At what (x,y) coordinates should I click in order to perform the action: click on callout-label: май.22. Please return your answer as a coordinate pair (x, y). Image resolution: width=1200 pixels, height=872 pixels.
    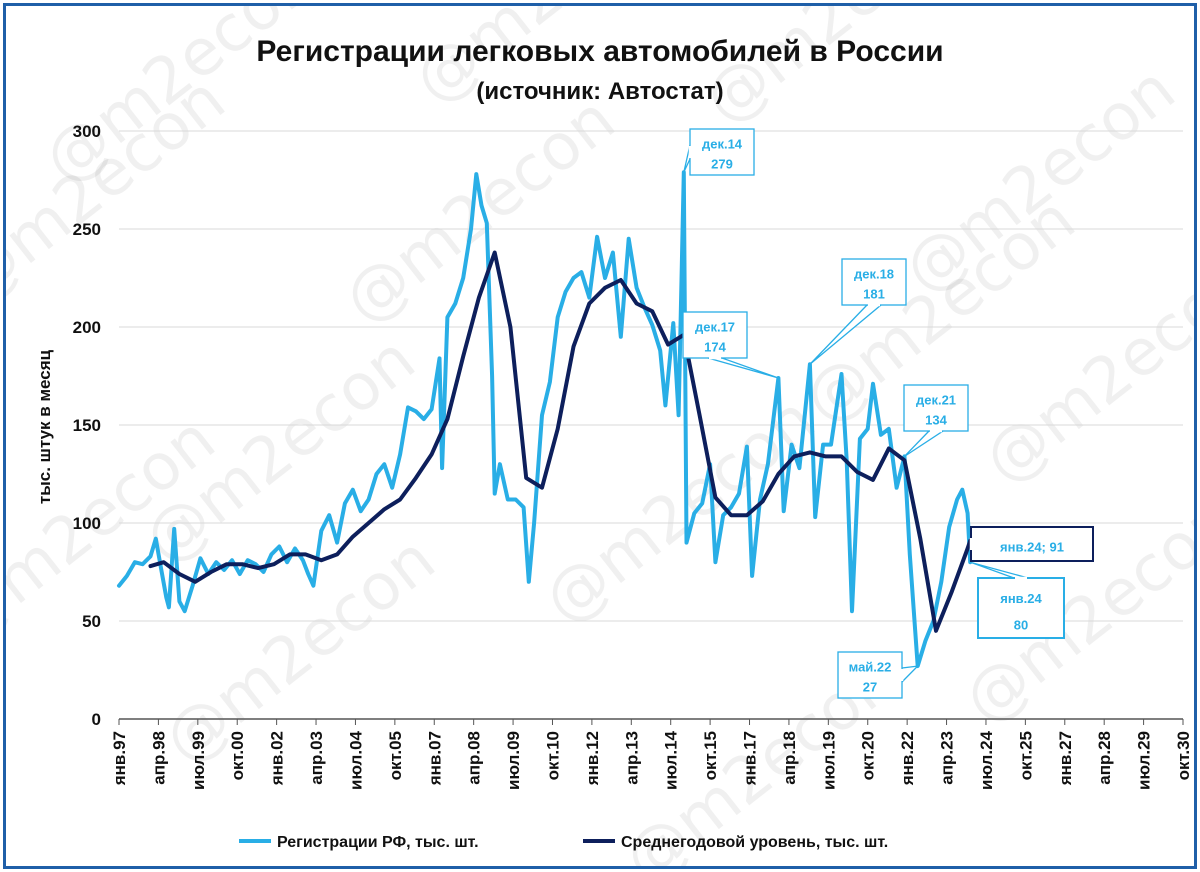
    Looking at the image, I should click on (870, 666).